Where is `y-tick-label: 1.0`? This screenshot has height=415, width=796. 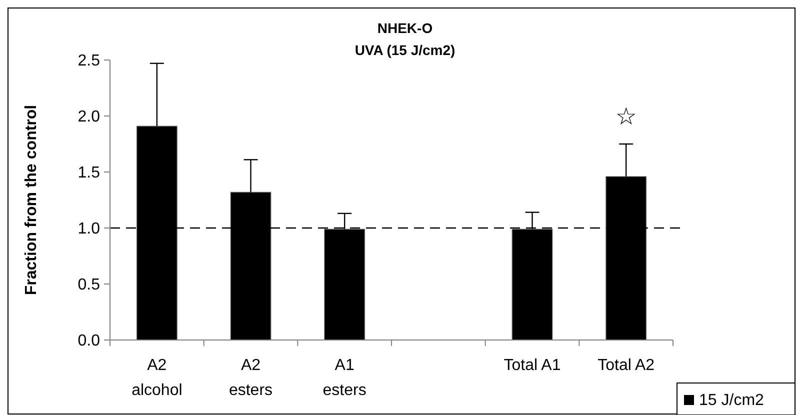 y-tick-label: 1.0 is located at coordinates (89, 229).